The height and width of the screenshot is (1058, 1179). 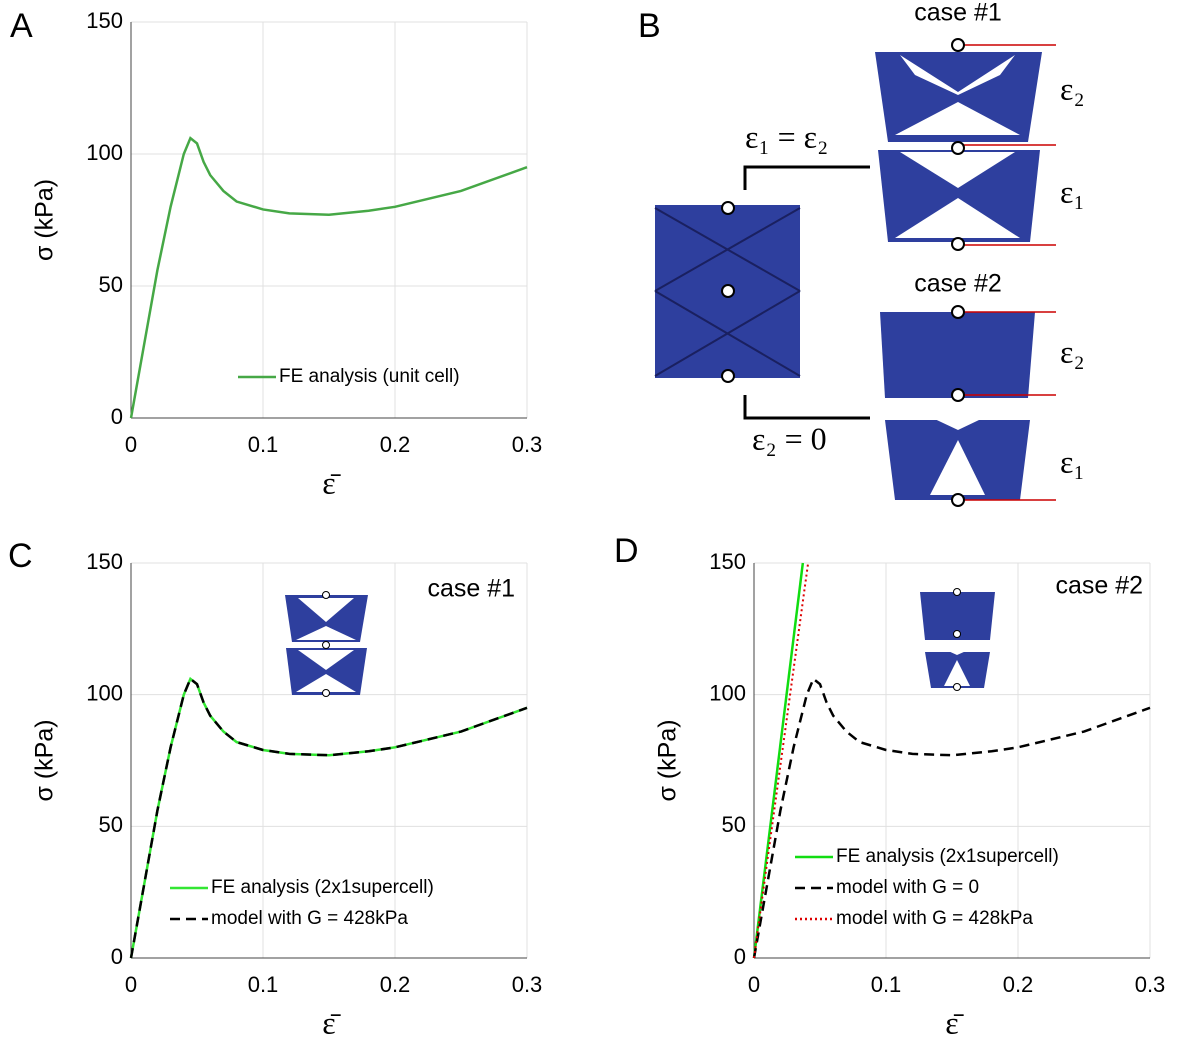 What do you see at coordinates (958, 13) in the screenshot?
I see `case-title: case #1` at bounding box center [958, 13].